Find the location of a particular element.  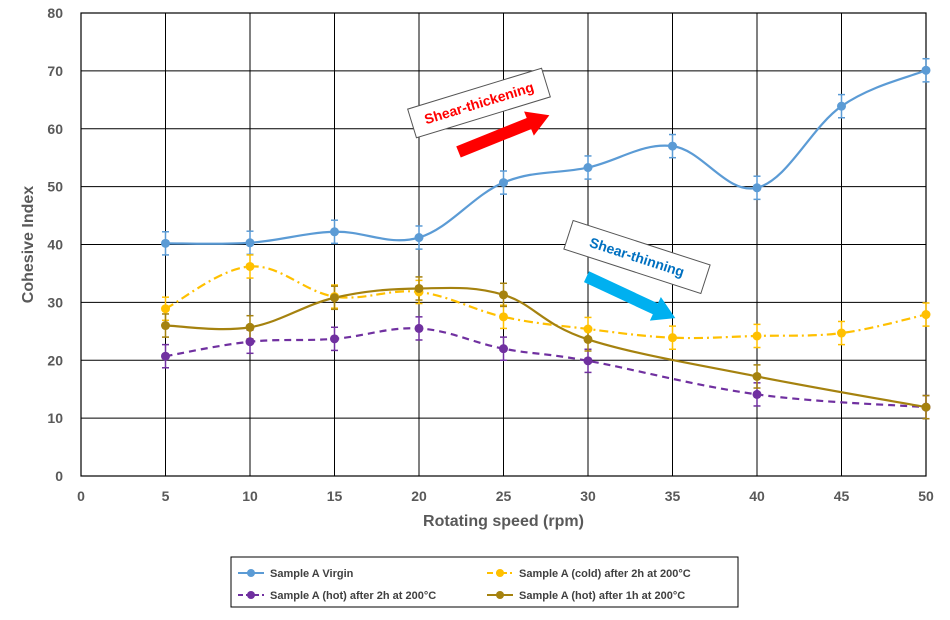

legend-item: Sample A (hot) after 1h at 200°C is located at coordinates (586, 596).